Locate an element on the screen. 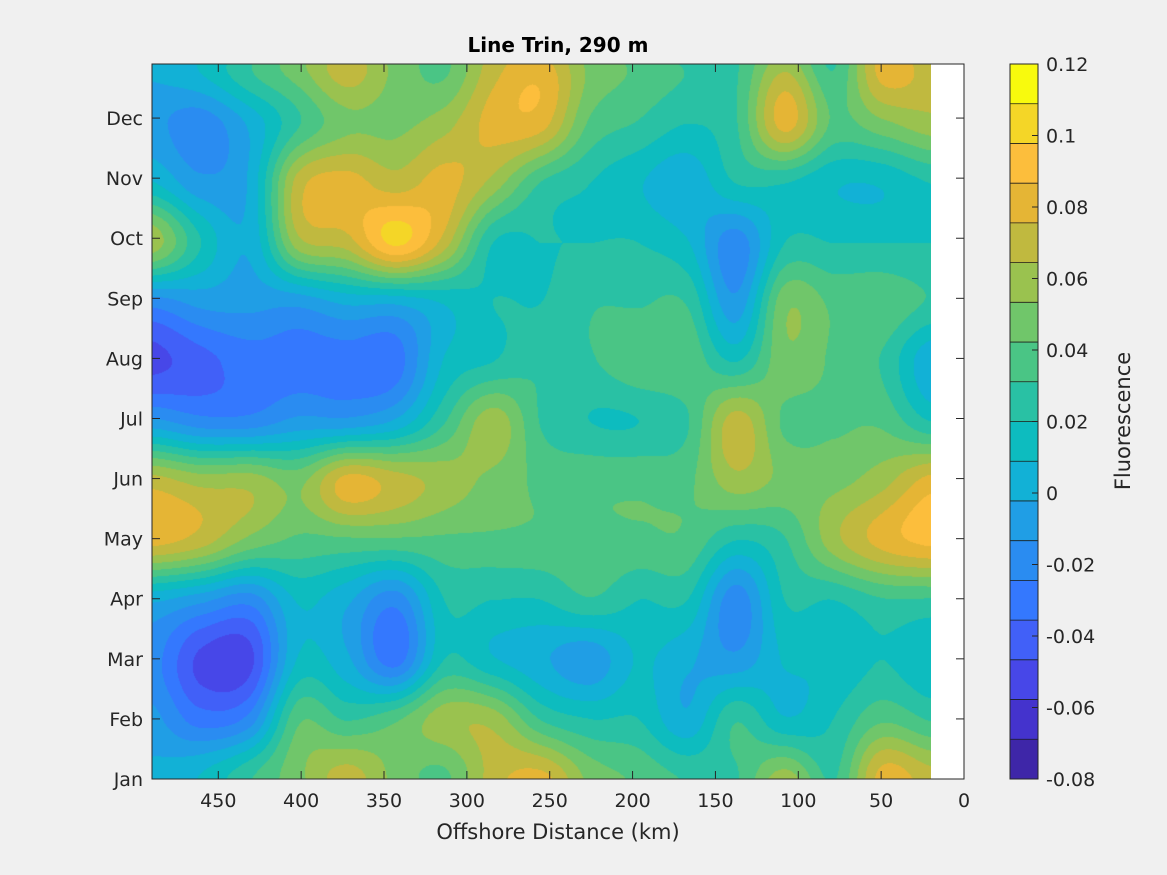 The width and height of the screenshot is (1167, 875). colorbar-tick-label: -0.02 is located at coordinates (1070, 566).